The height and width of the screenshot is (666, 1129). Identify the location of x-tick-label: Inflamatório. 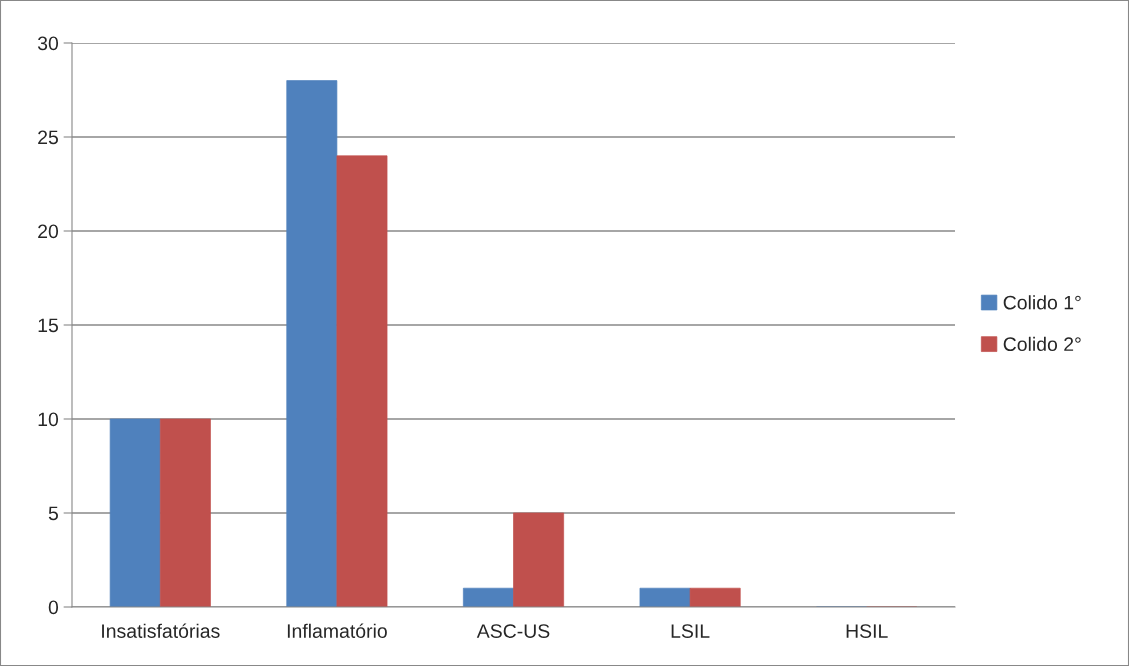
(337, 630).